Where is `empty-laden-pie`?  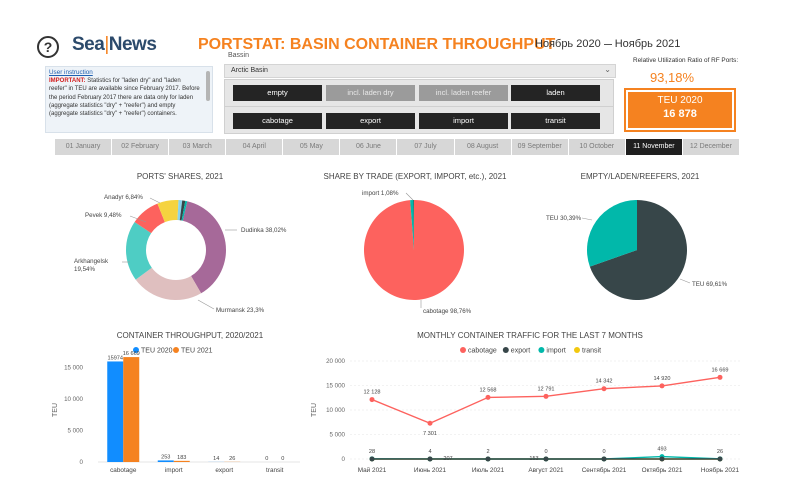
empty-laden-pie is located at coordinates (636, 250).